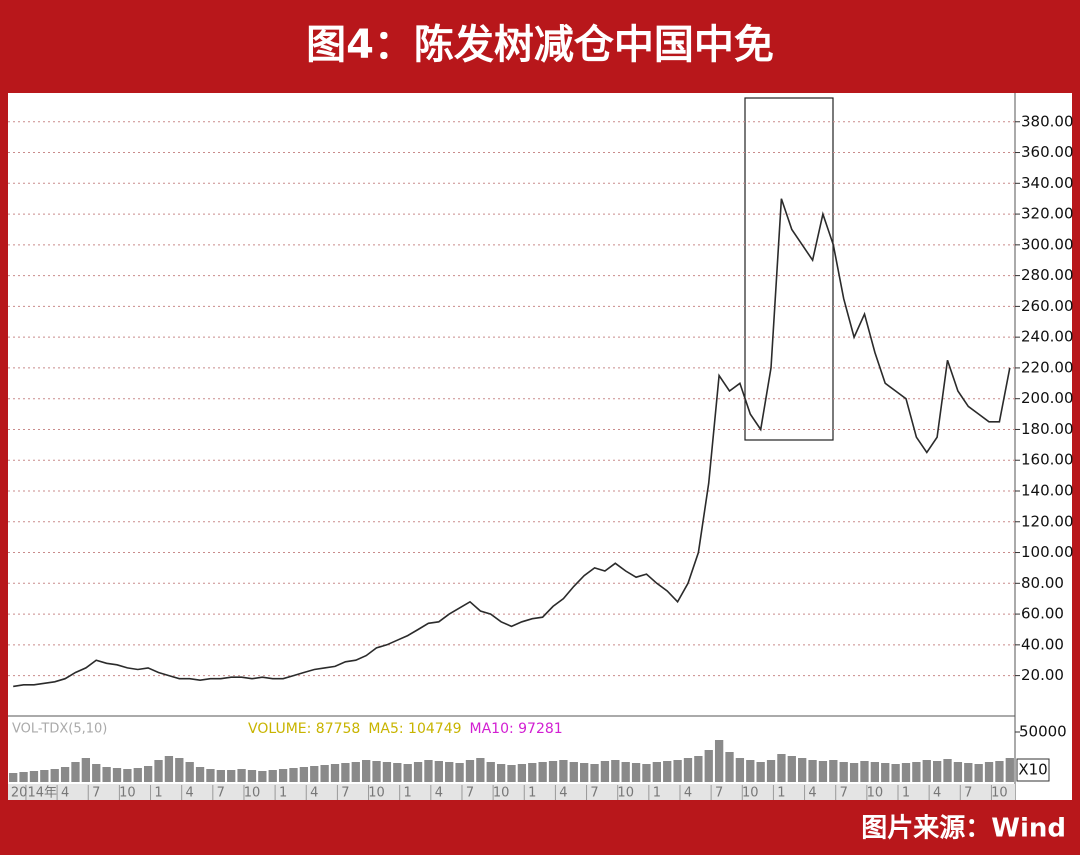 This screenshot has width=1080, height=855. I want to click on y-tick-label: 100.00, so click(1047, 552).